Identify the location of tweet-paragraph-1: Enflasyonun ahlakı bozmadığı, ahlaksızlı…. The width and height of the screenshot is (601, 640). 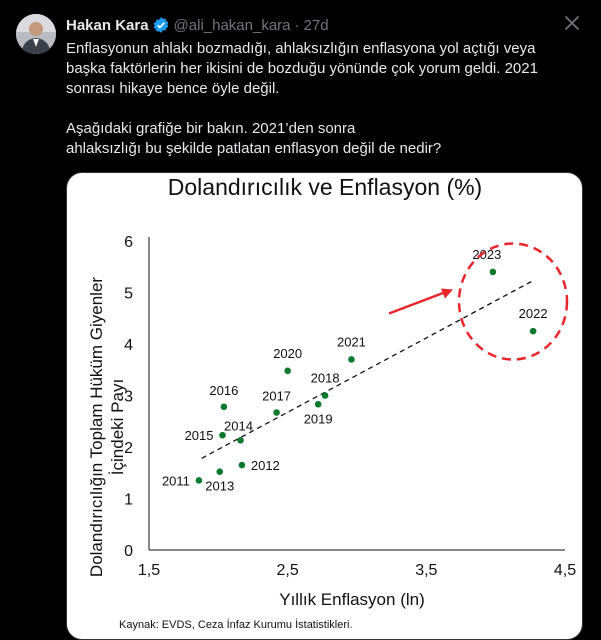
(321, 69).